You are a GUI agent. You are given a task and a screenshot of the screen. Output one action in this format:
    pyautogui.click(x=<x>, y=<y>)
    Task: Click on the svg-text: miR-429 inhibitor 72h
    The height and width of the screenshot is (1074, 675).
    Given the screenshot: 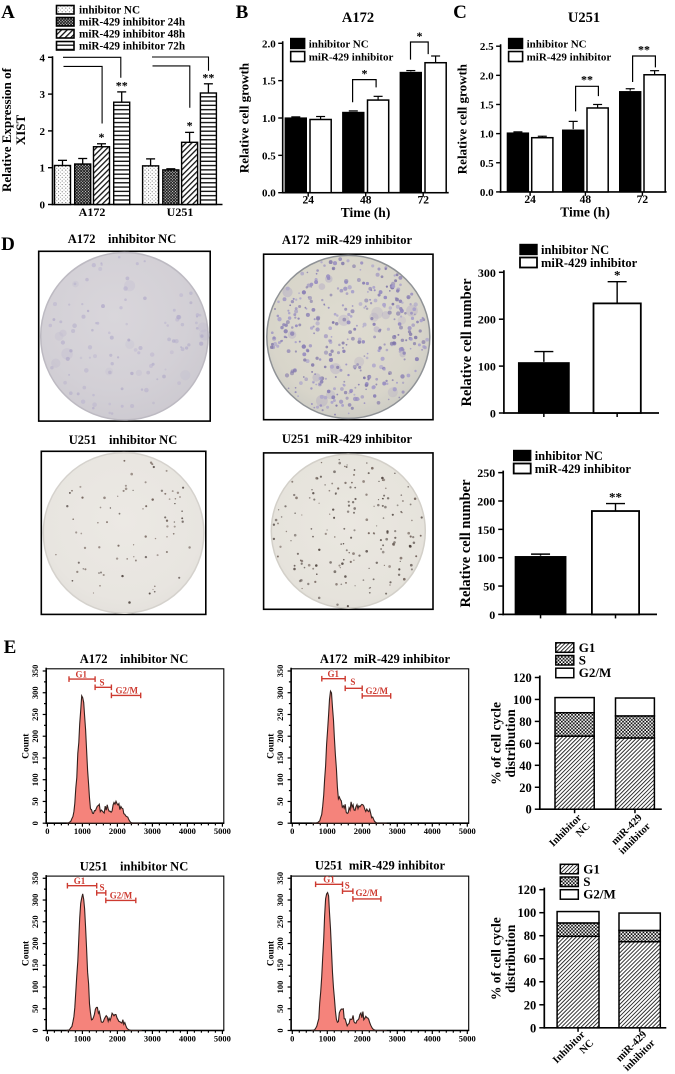 What is the action you would take?
    pyautogui.click(x=132, y=47)
    